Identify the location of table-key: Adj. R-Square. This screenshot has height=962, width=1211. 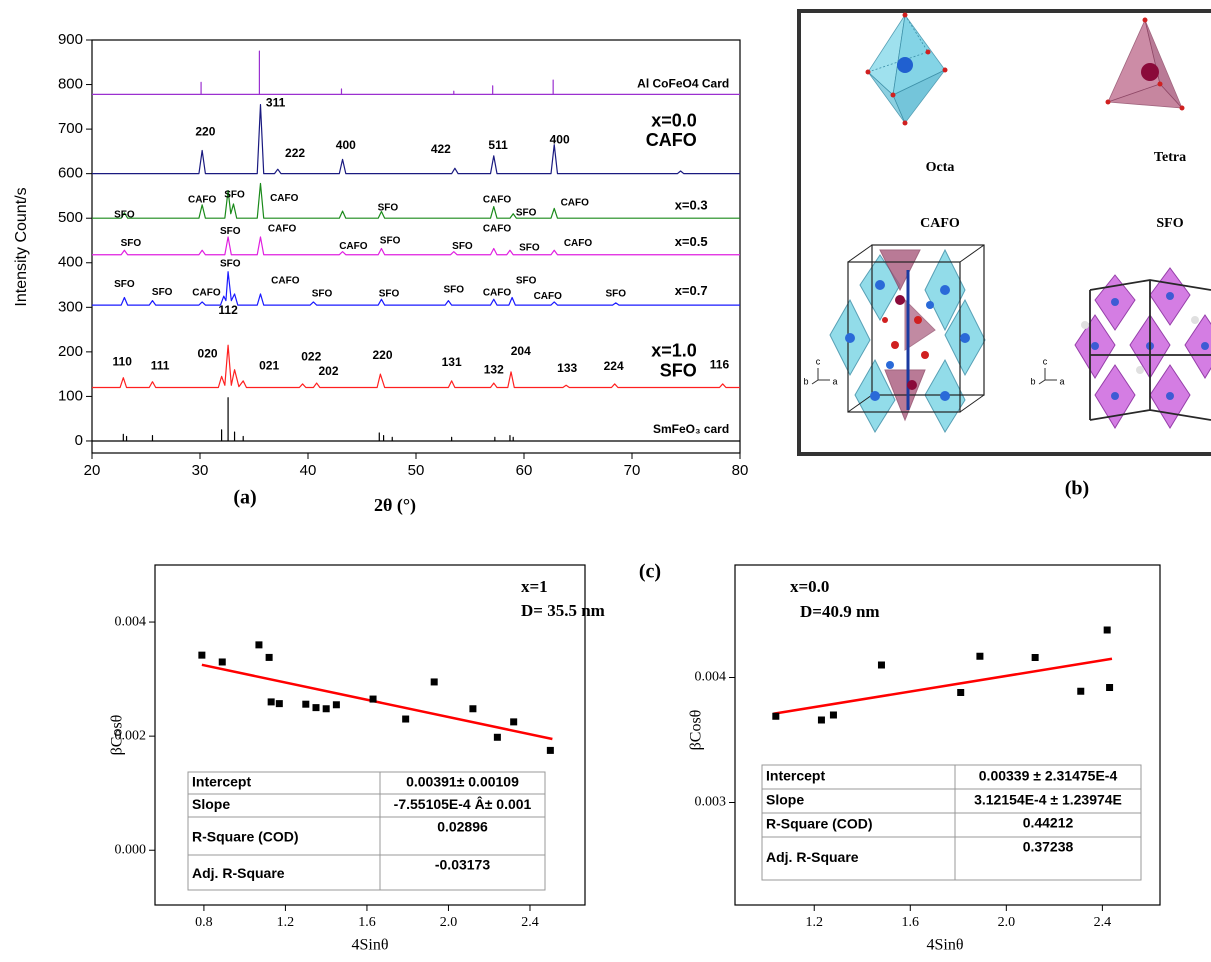
(812, 857).